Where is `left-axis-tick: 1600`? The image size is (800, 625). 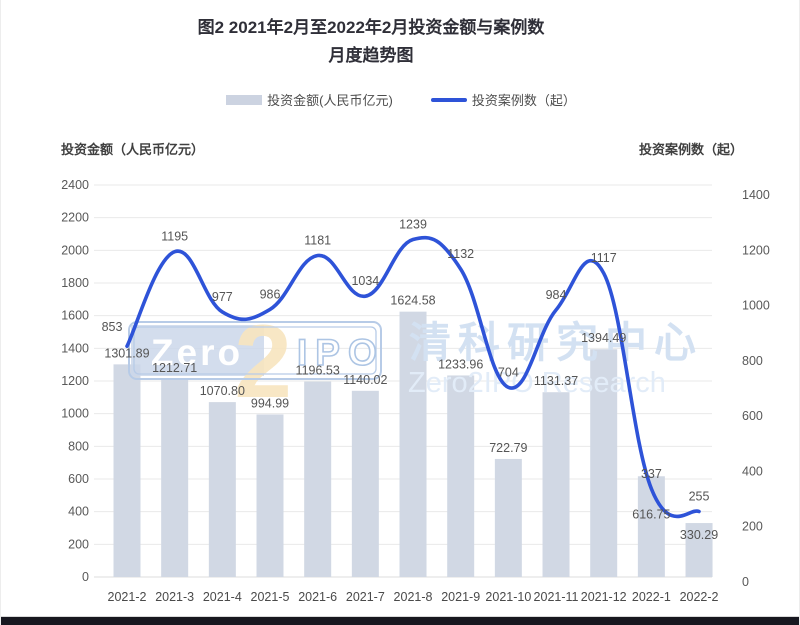
left-axis-tick: 1600 is located at coordinates (75, 316).